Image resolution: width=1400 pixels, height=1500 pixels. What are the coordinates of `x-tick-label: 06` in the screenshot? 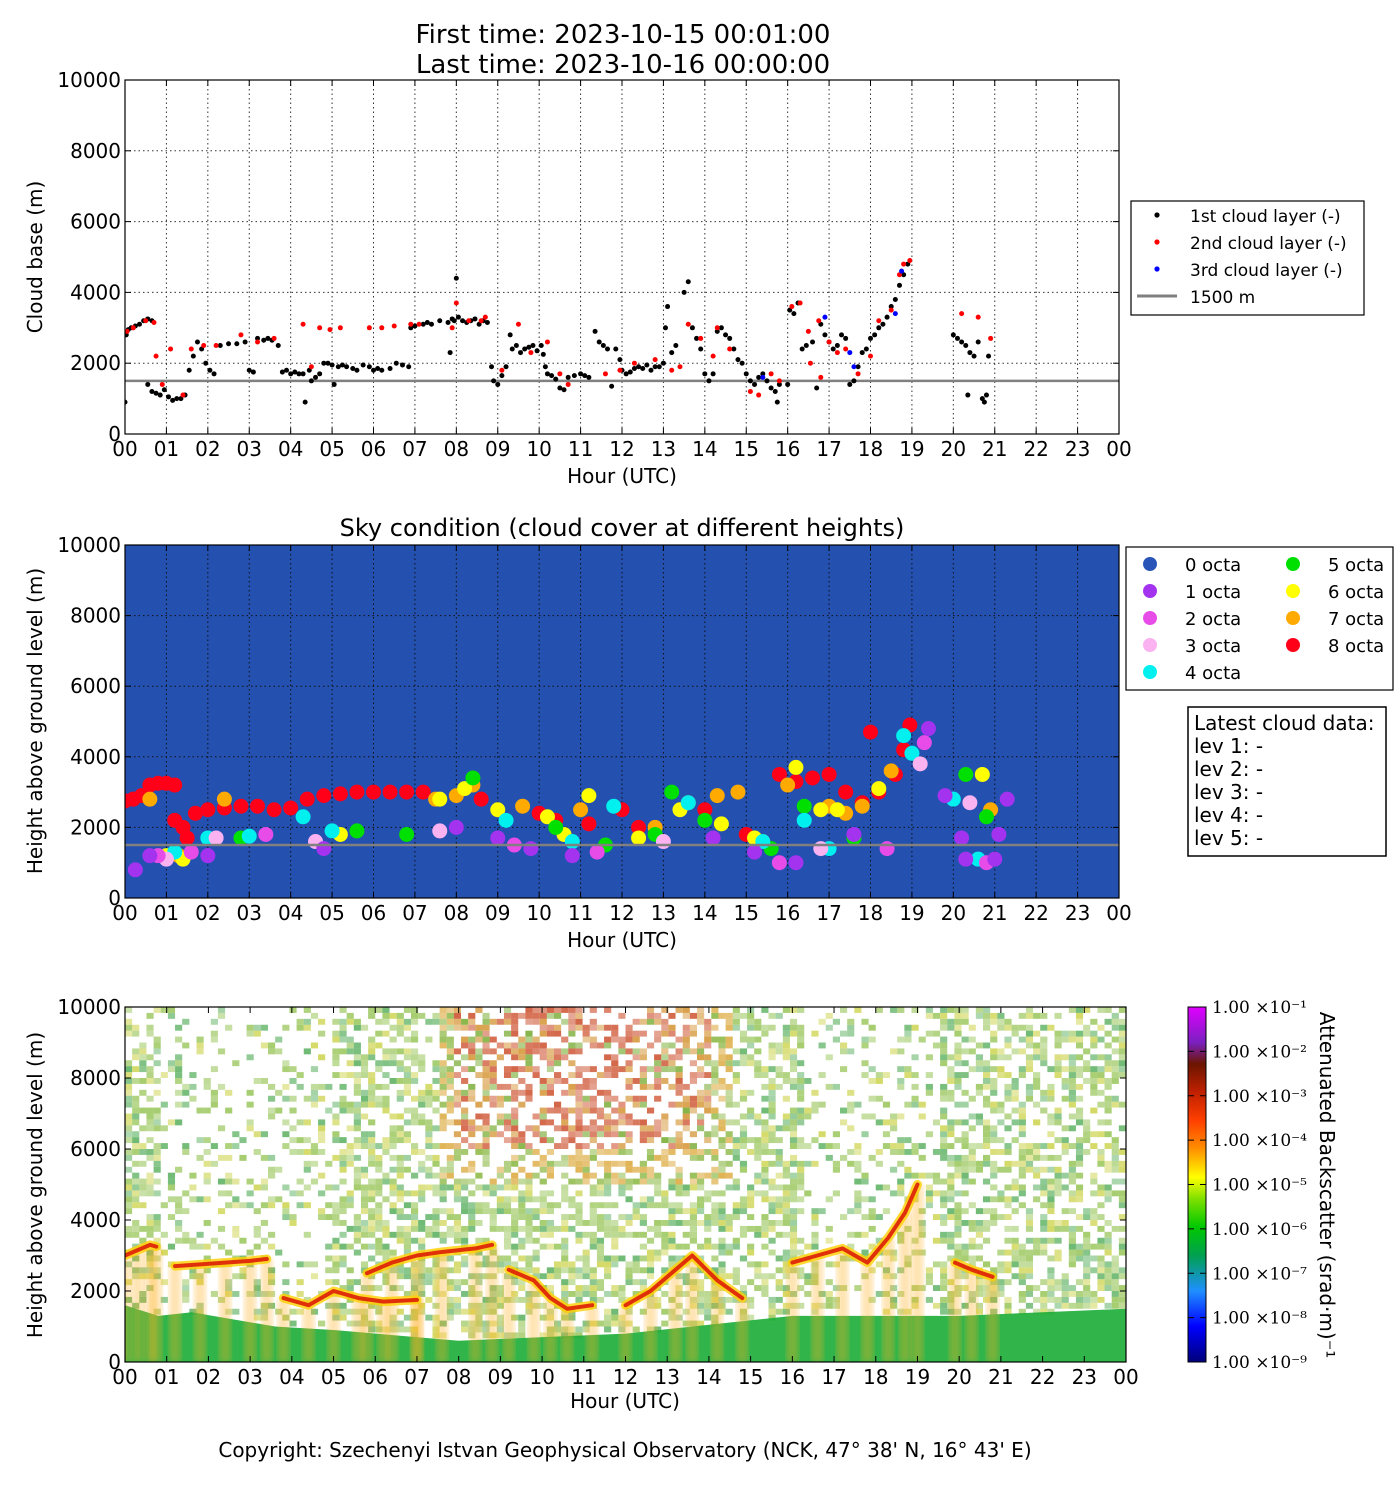 It's located at (373, 913).